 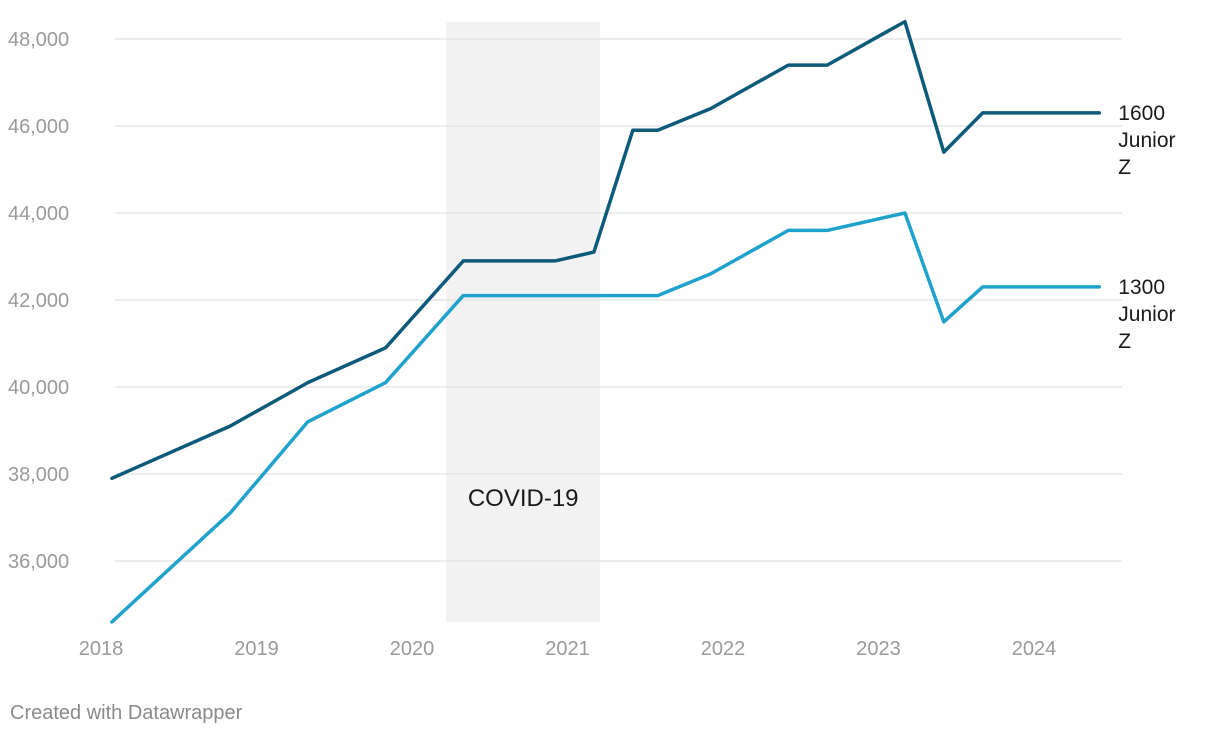 What do you see at coordinates (1146, 314) in the screenshot?
I see `series-label-1: 1300 Junior Z` at bounding box center [1146, 314].